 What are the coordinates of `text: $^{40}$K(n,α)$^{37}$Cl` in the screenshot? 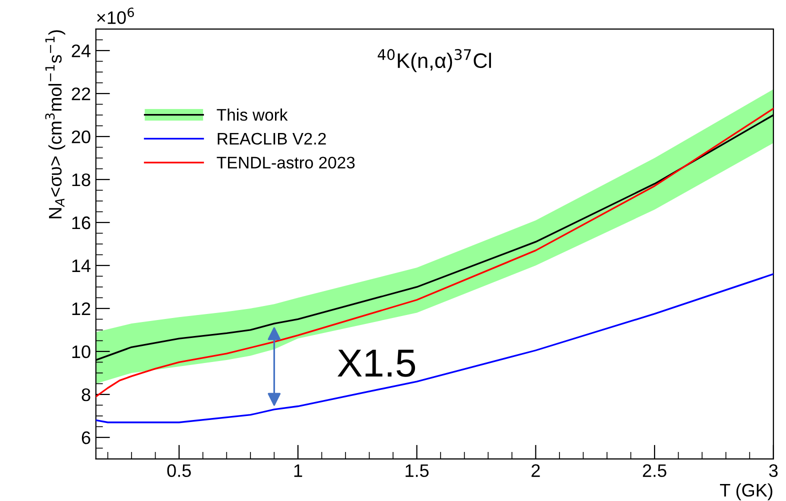 It's located at (434, 60).